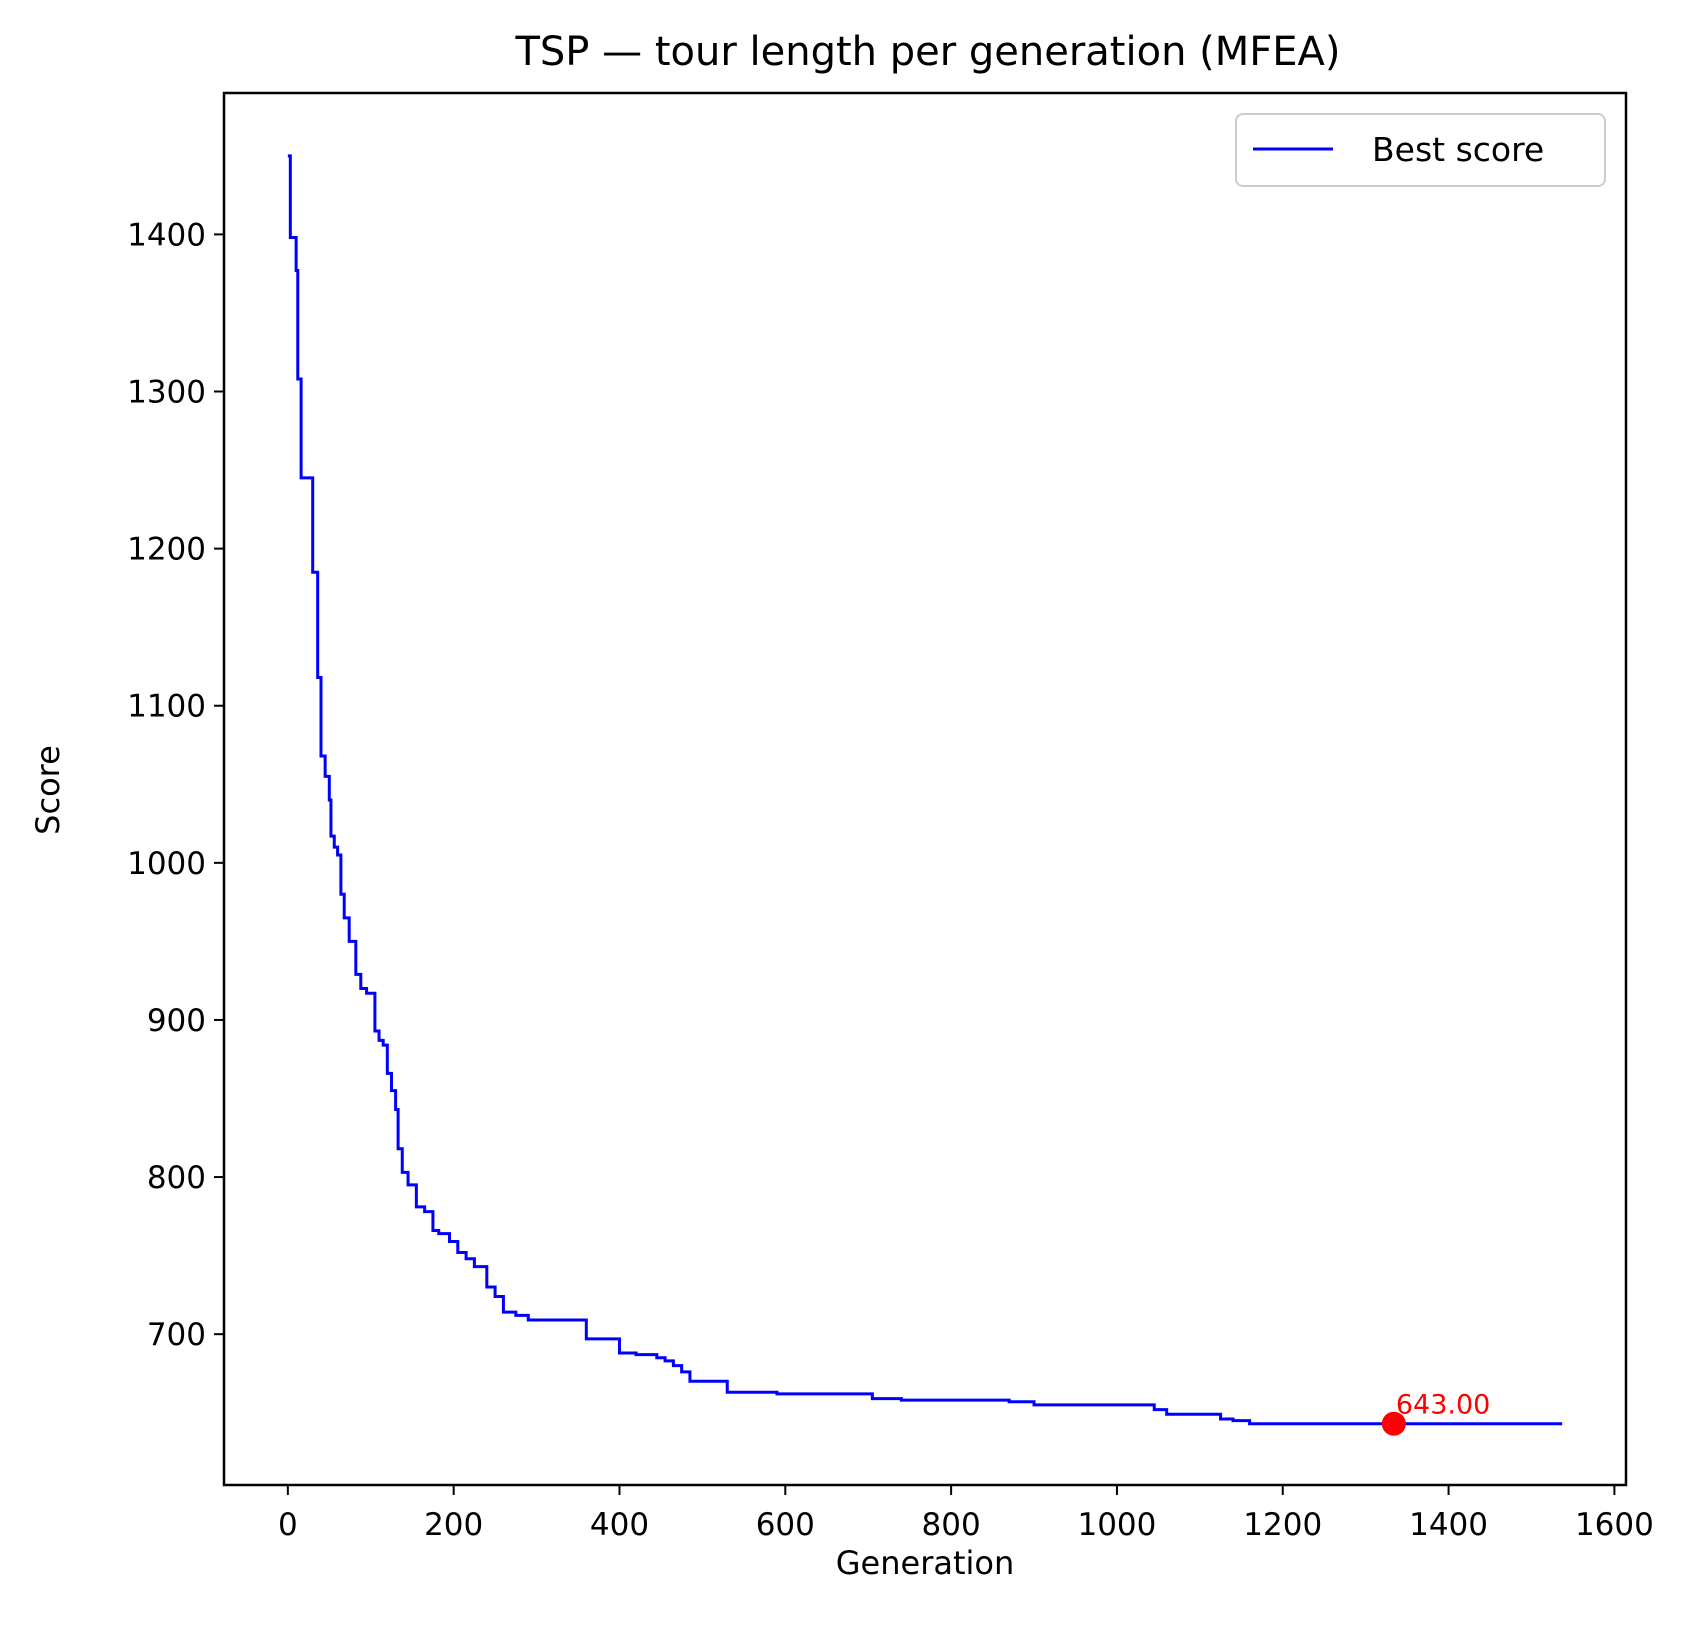  Describe the element at coordinates (176, 1021) in the screenshot. I see `y-tick-label: 900` at that location.